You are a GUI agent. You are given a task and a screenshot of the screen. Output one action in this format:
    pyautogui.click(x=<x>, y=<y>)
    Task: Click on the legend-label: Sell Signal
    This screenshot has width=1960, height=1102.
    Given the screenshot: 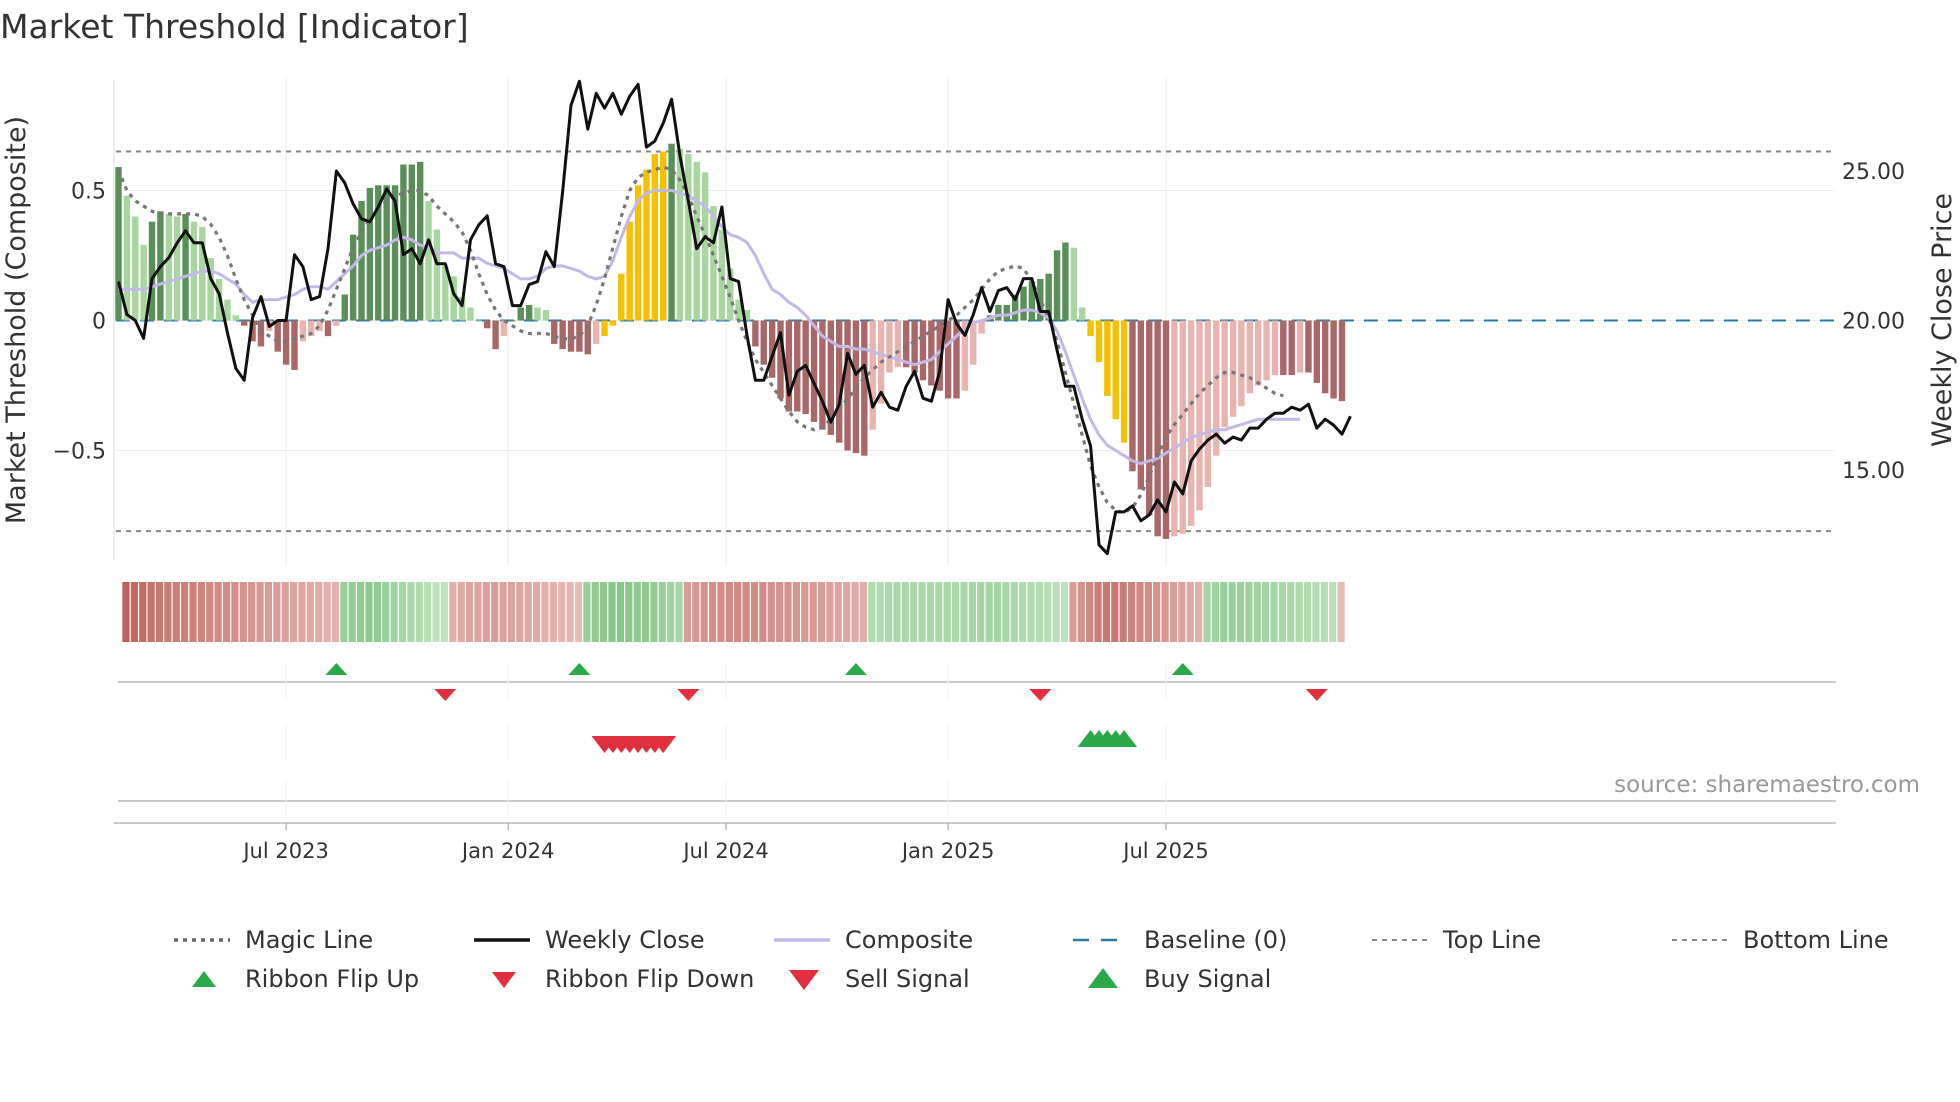 What is the action you would take?
    pyautogui.click(x=907, y=979)
    